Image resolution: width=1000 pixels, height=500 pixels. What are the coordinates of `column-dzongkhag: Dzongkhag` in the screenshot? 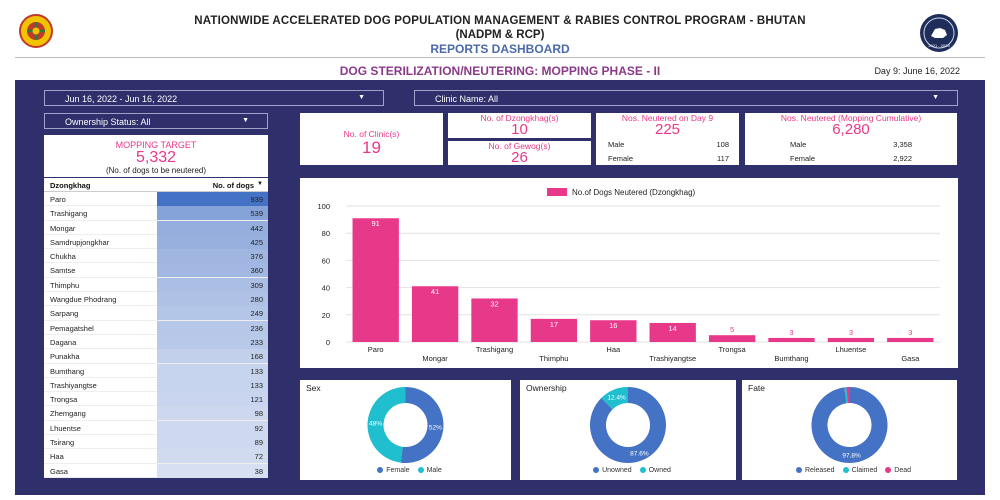 It's located at (70, 185).